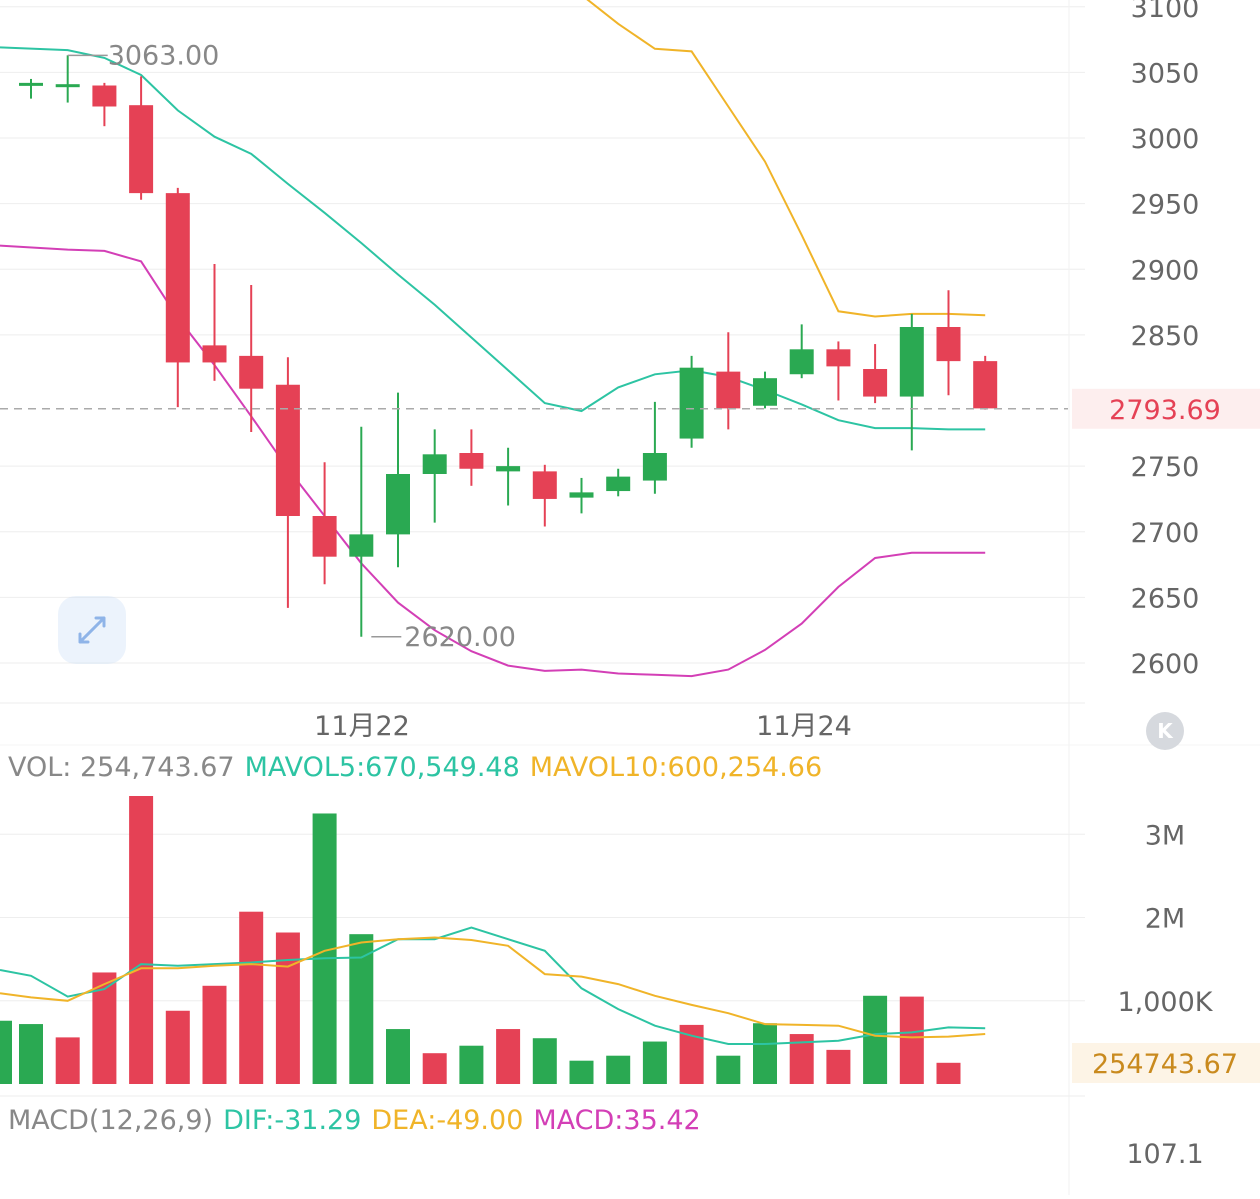  I want to click on price-tick-label: 2700, so click(1165, 533).